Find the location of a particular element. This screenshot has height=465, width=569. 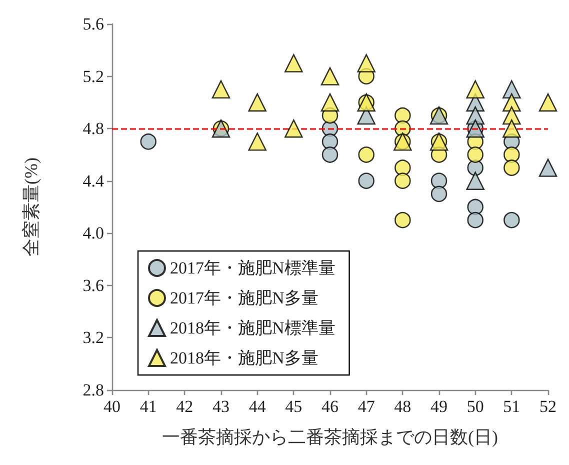

x-tick-label: 51 is located at coordinates (511, 406).